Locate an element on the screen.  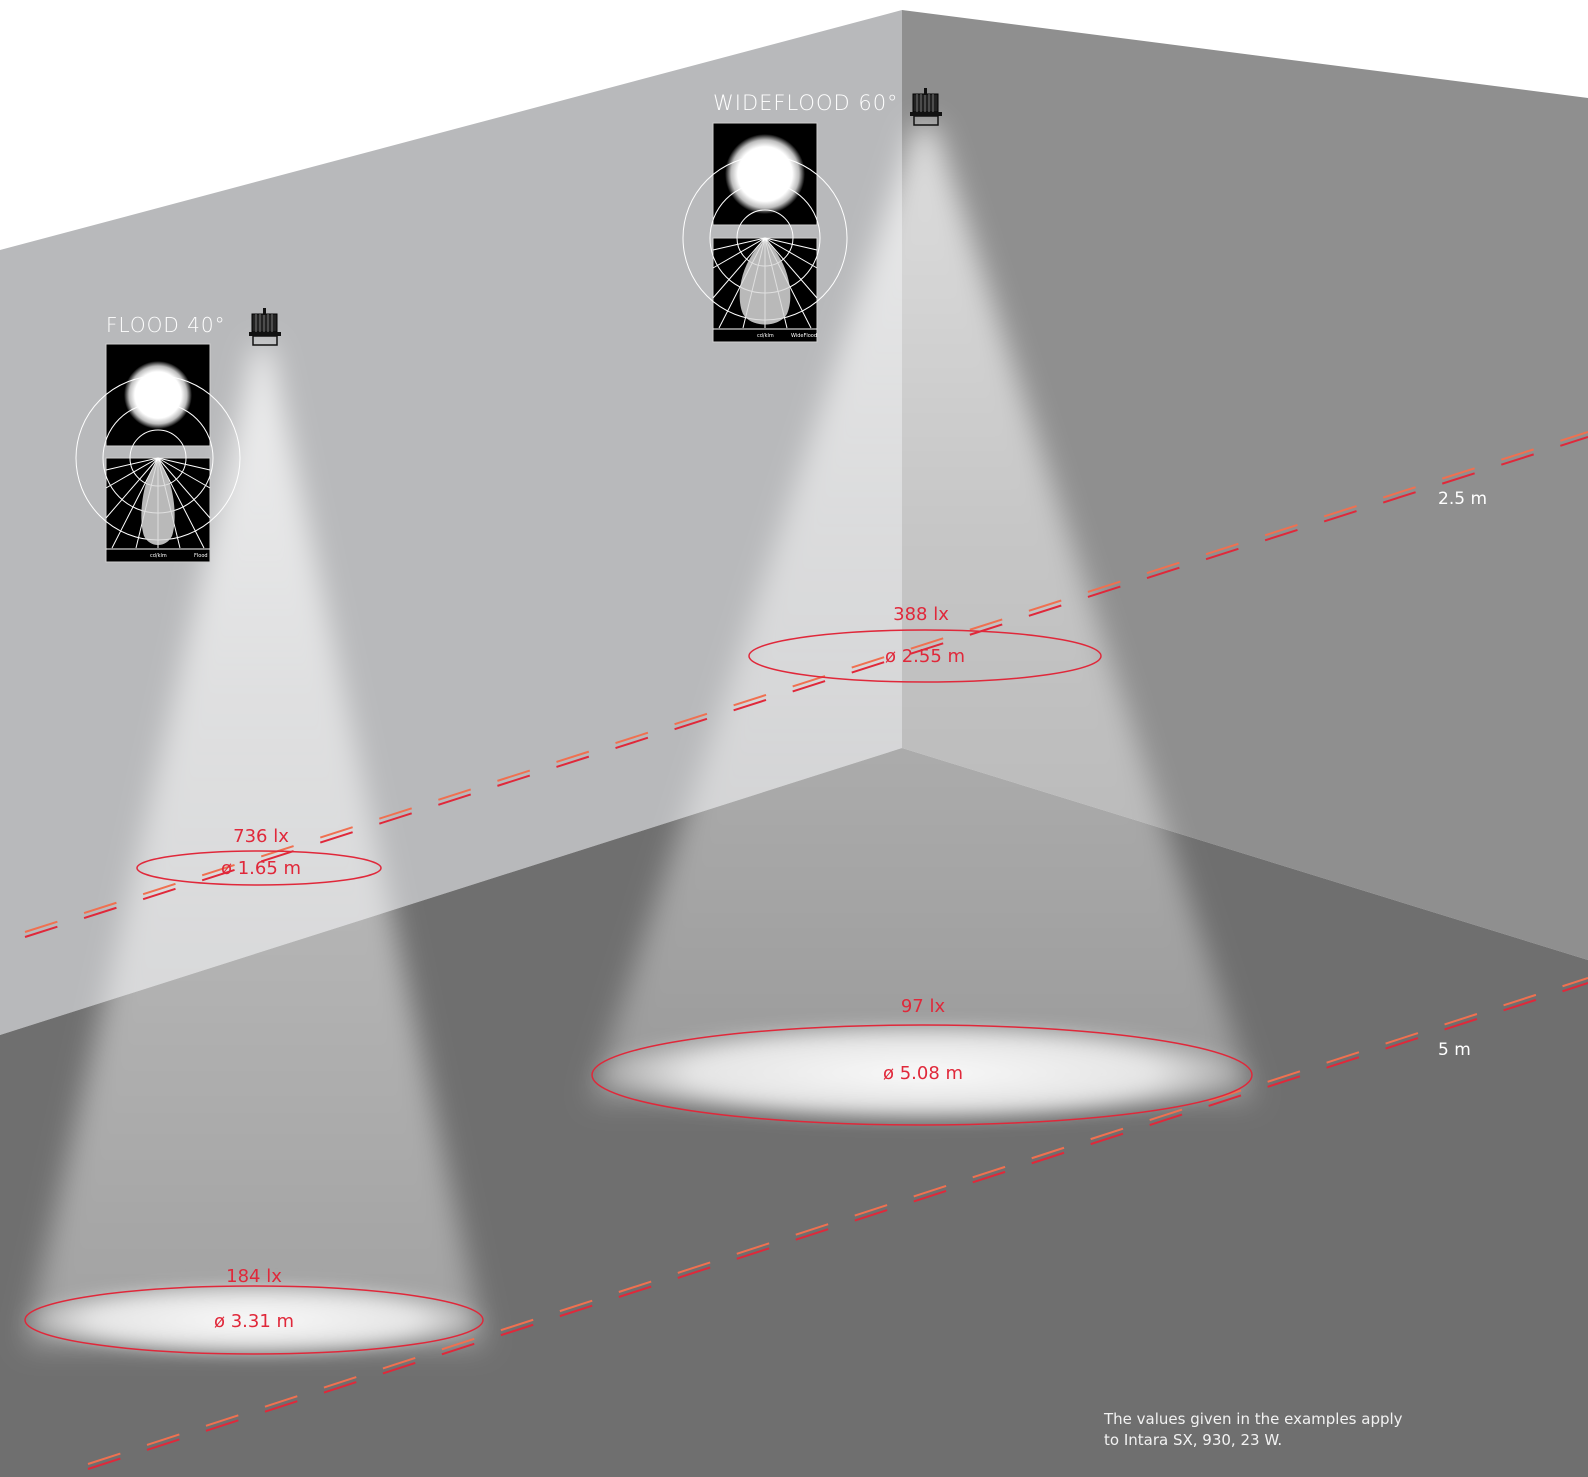
distance-label-far: 5 m is located at coordinates (1454, 1050).